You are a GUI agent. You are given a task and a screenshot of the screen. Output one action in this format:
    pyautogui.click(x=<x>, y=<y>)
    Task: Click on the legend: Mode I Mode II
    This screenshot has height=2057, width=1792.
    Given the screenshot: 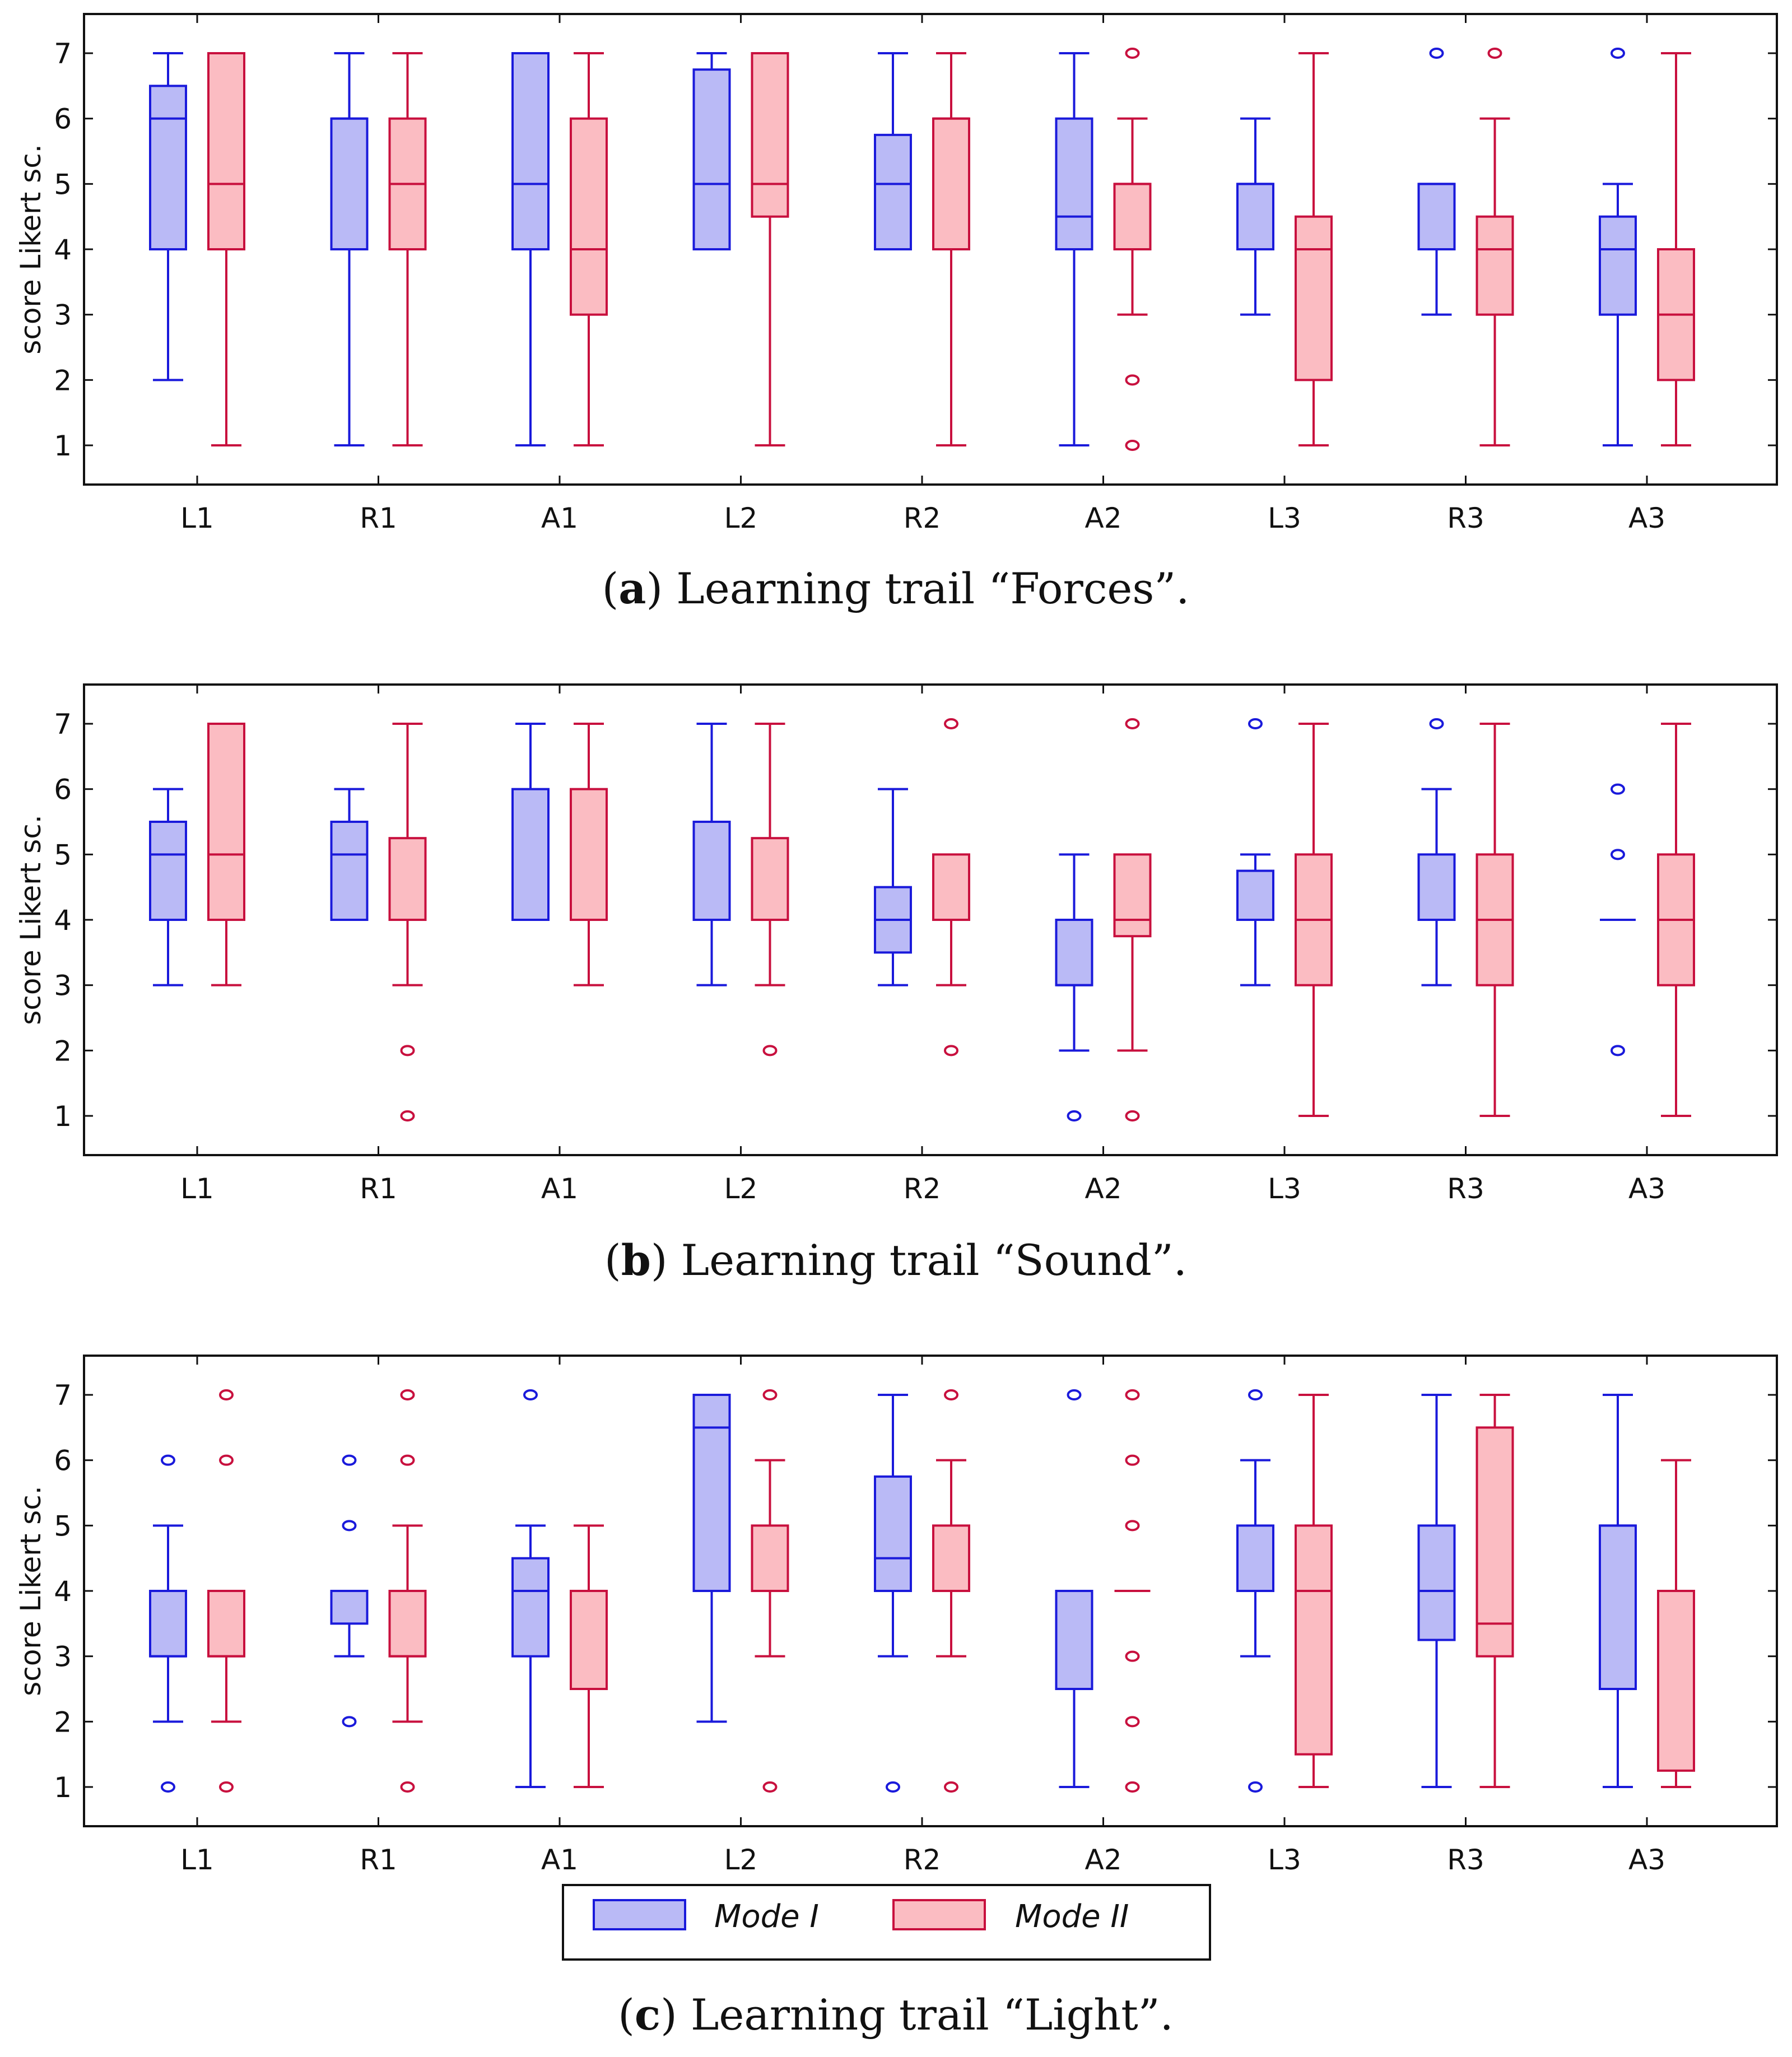 What is the action you would take?
    pyautogui.click(x=886, y=1922)
    